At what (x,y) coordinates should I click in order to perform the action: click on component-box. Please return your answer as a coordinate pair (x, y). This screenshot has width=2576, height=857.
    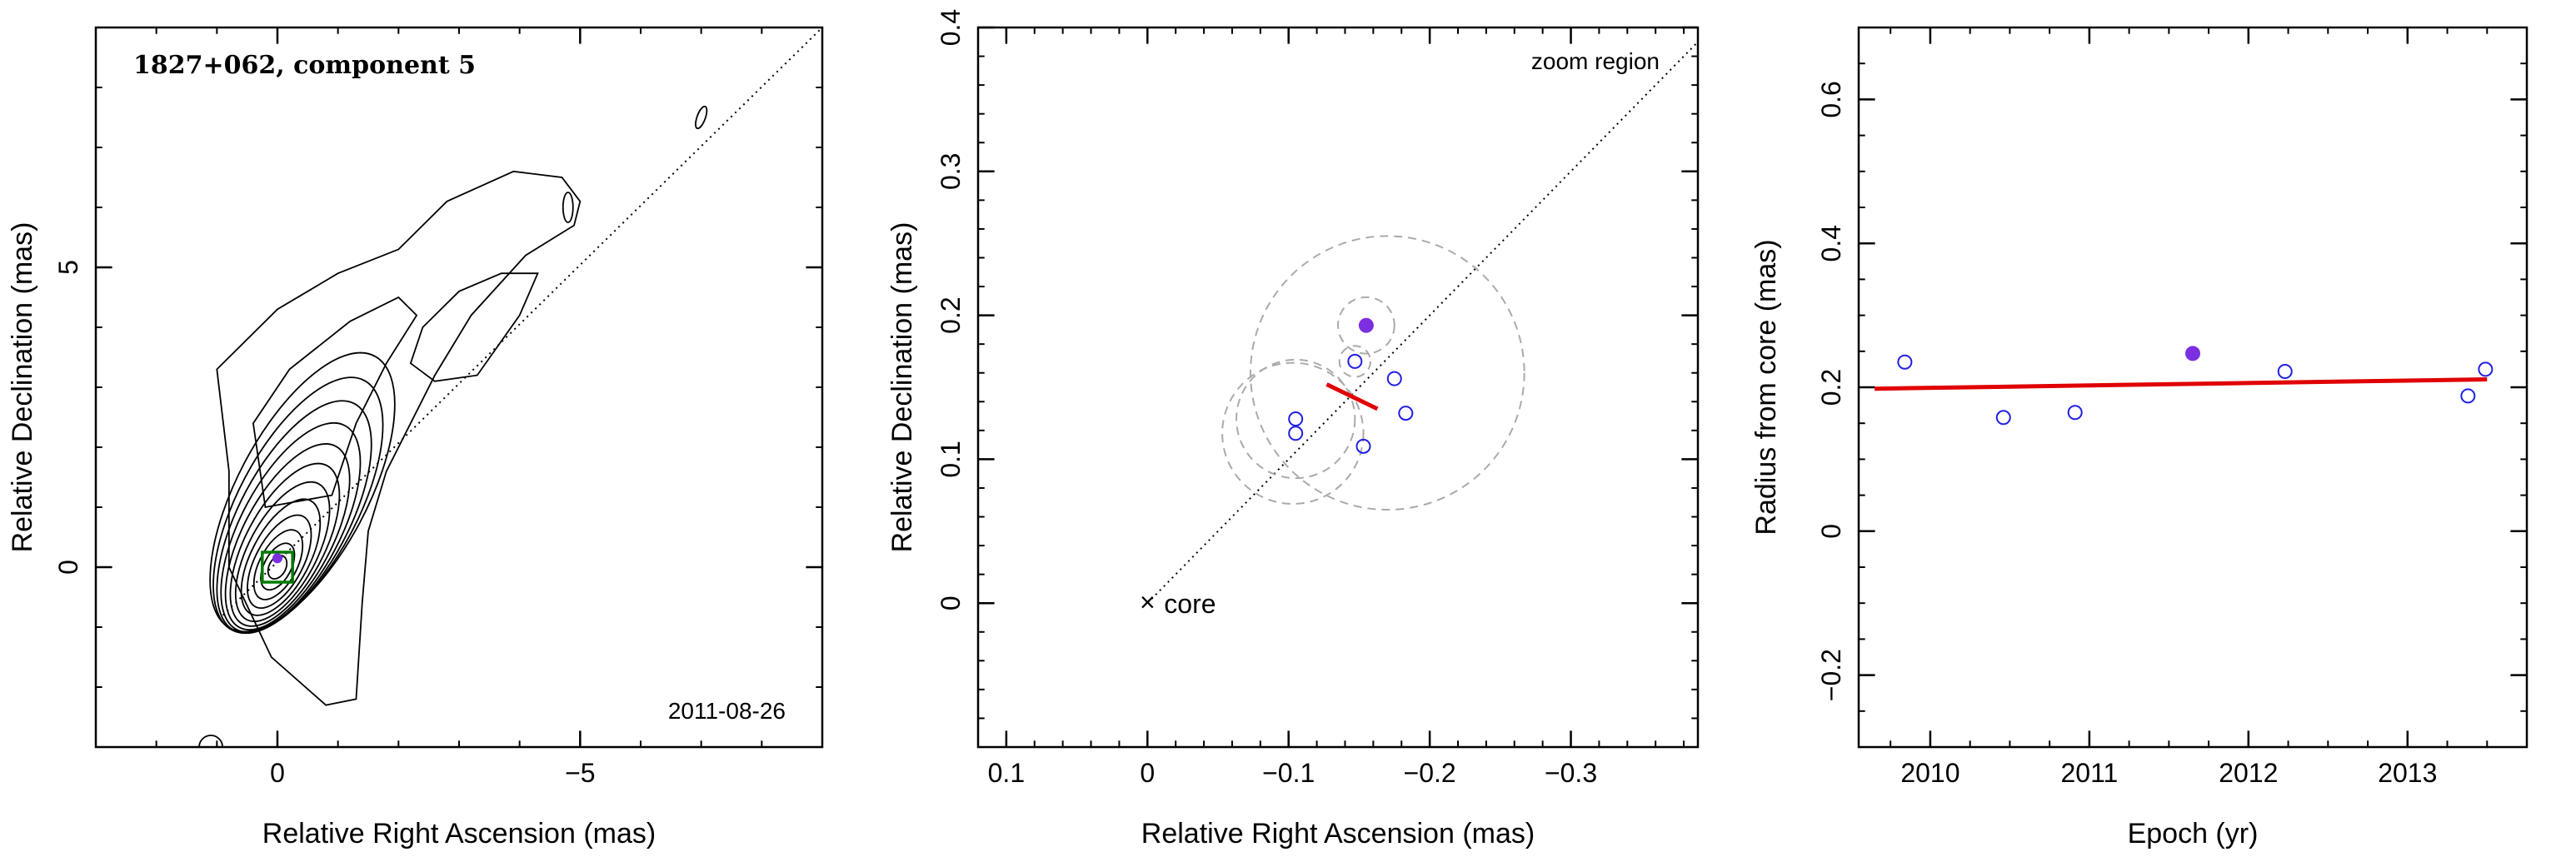
    Looking at the image, I should click on (277, 567).